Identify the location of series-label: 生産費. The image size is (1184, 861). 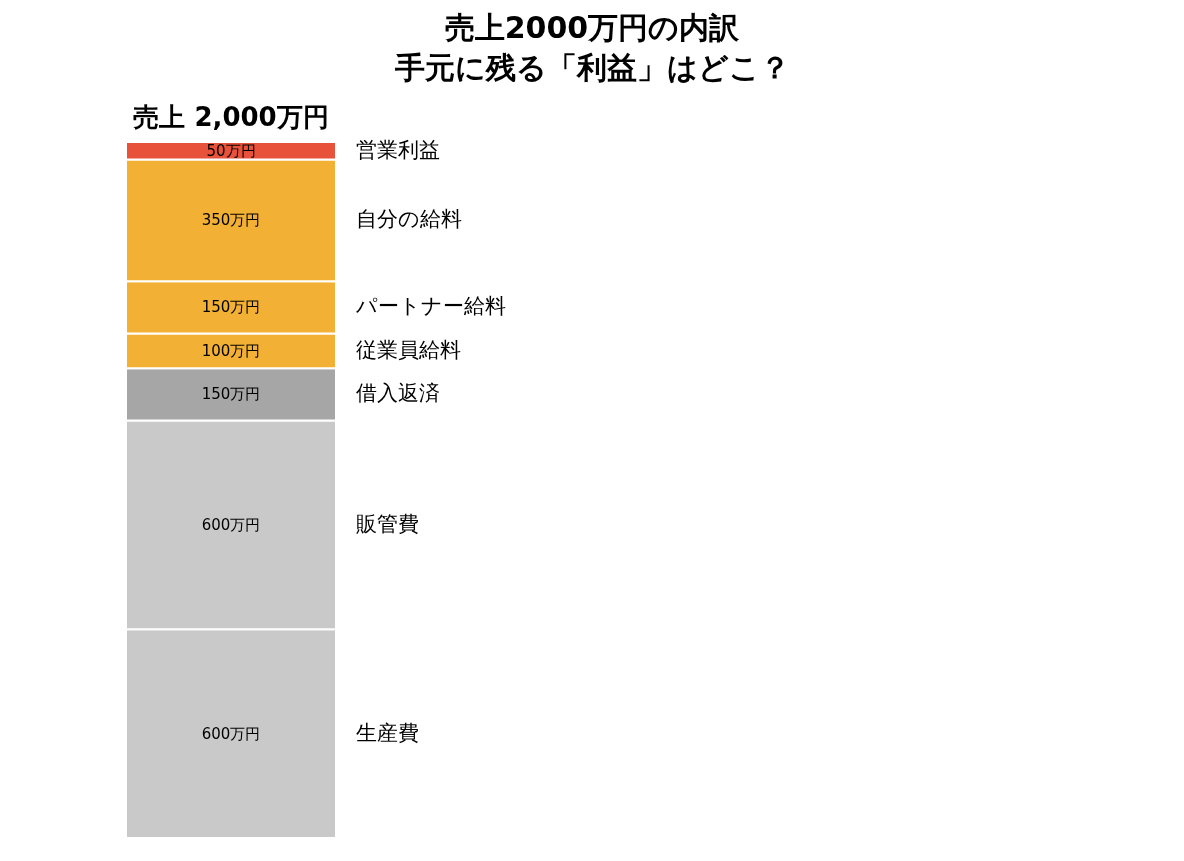
(387, 732).